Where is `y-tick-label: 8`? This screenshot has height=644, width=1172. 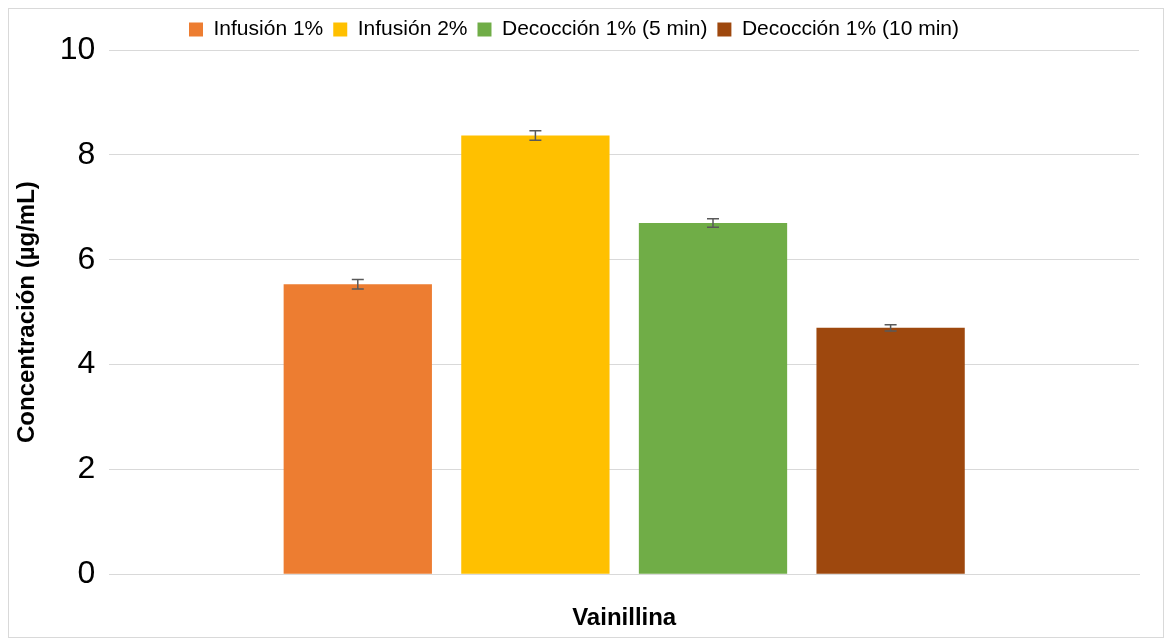
y-tick-label: 8 is located at coordinates (86, 152).